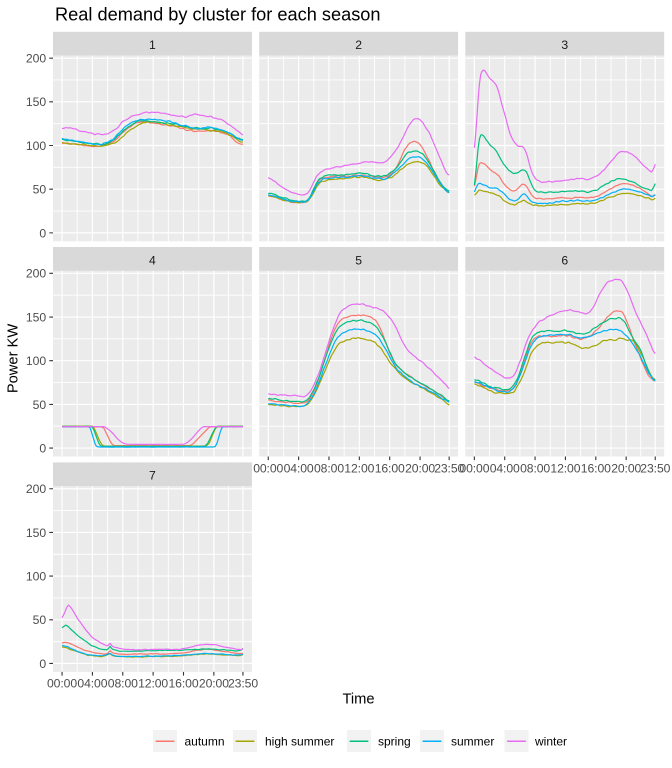 The width and height of the screenshot is (672, 768). I want to click on svg-text: 6, so click(564, 260).